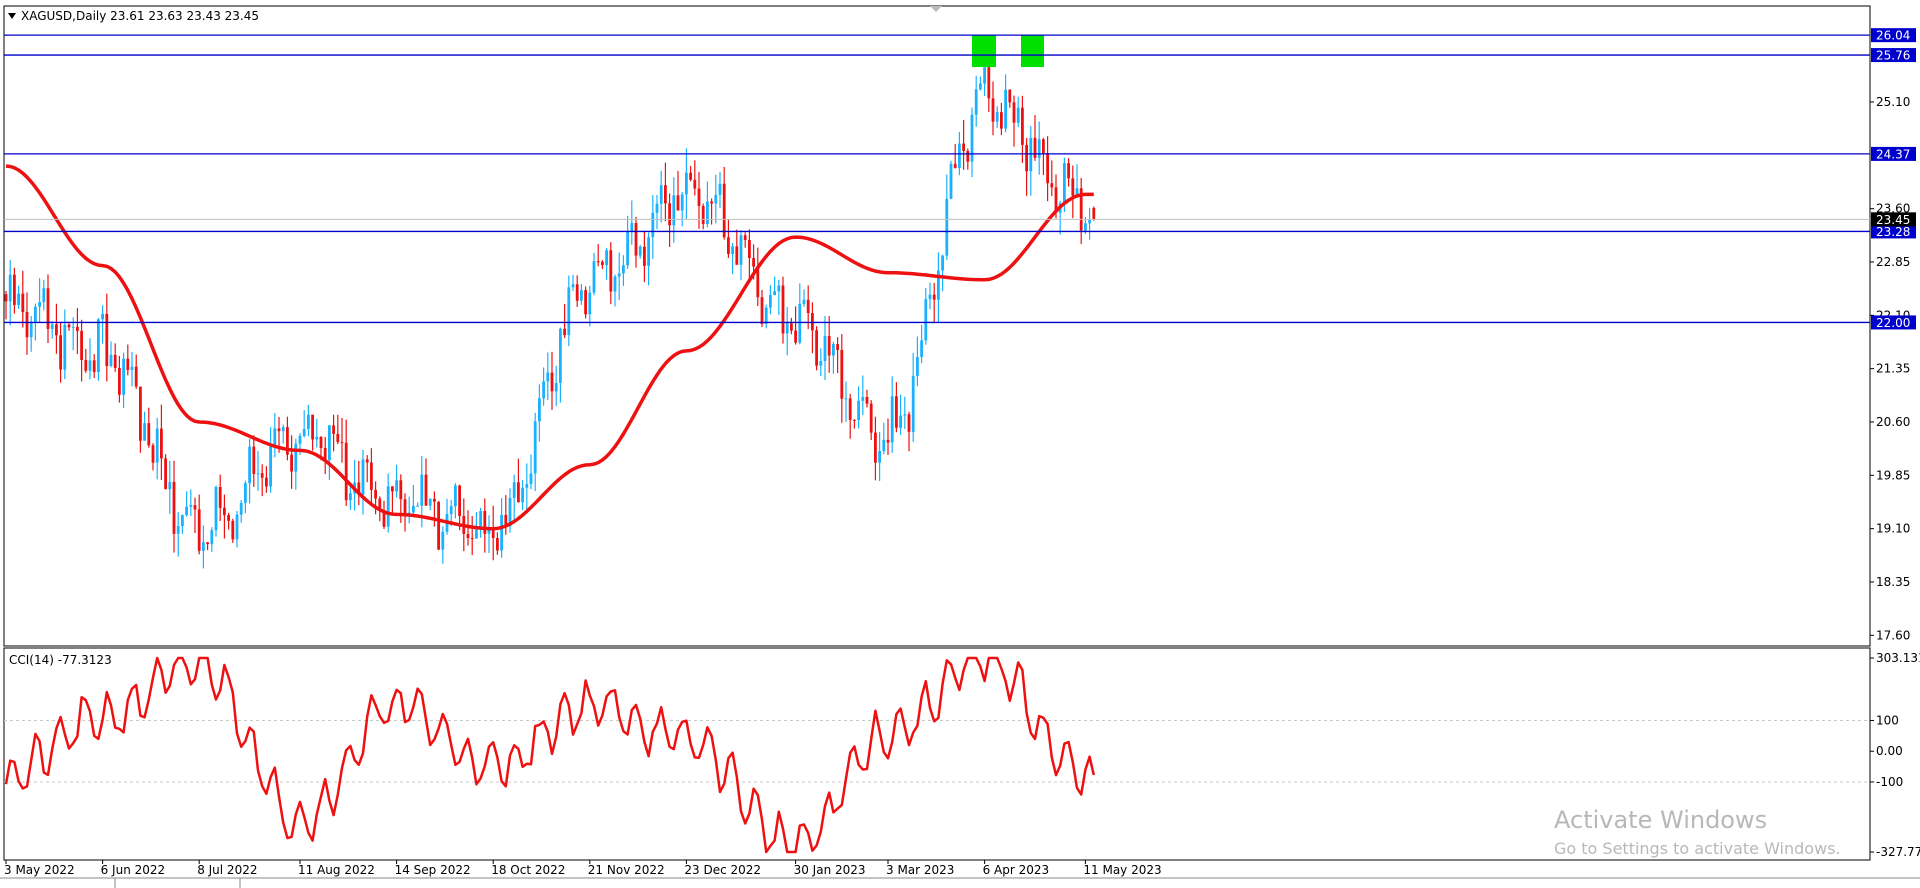 The image size is (1920, 888). I want to click on time-tick: 21 Nov 2022, so click(626, 870).